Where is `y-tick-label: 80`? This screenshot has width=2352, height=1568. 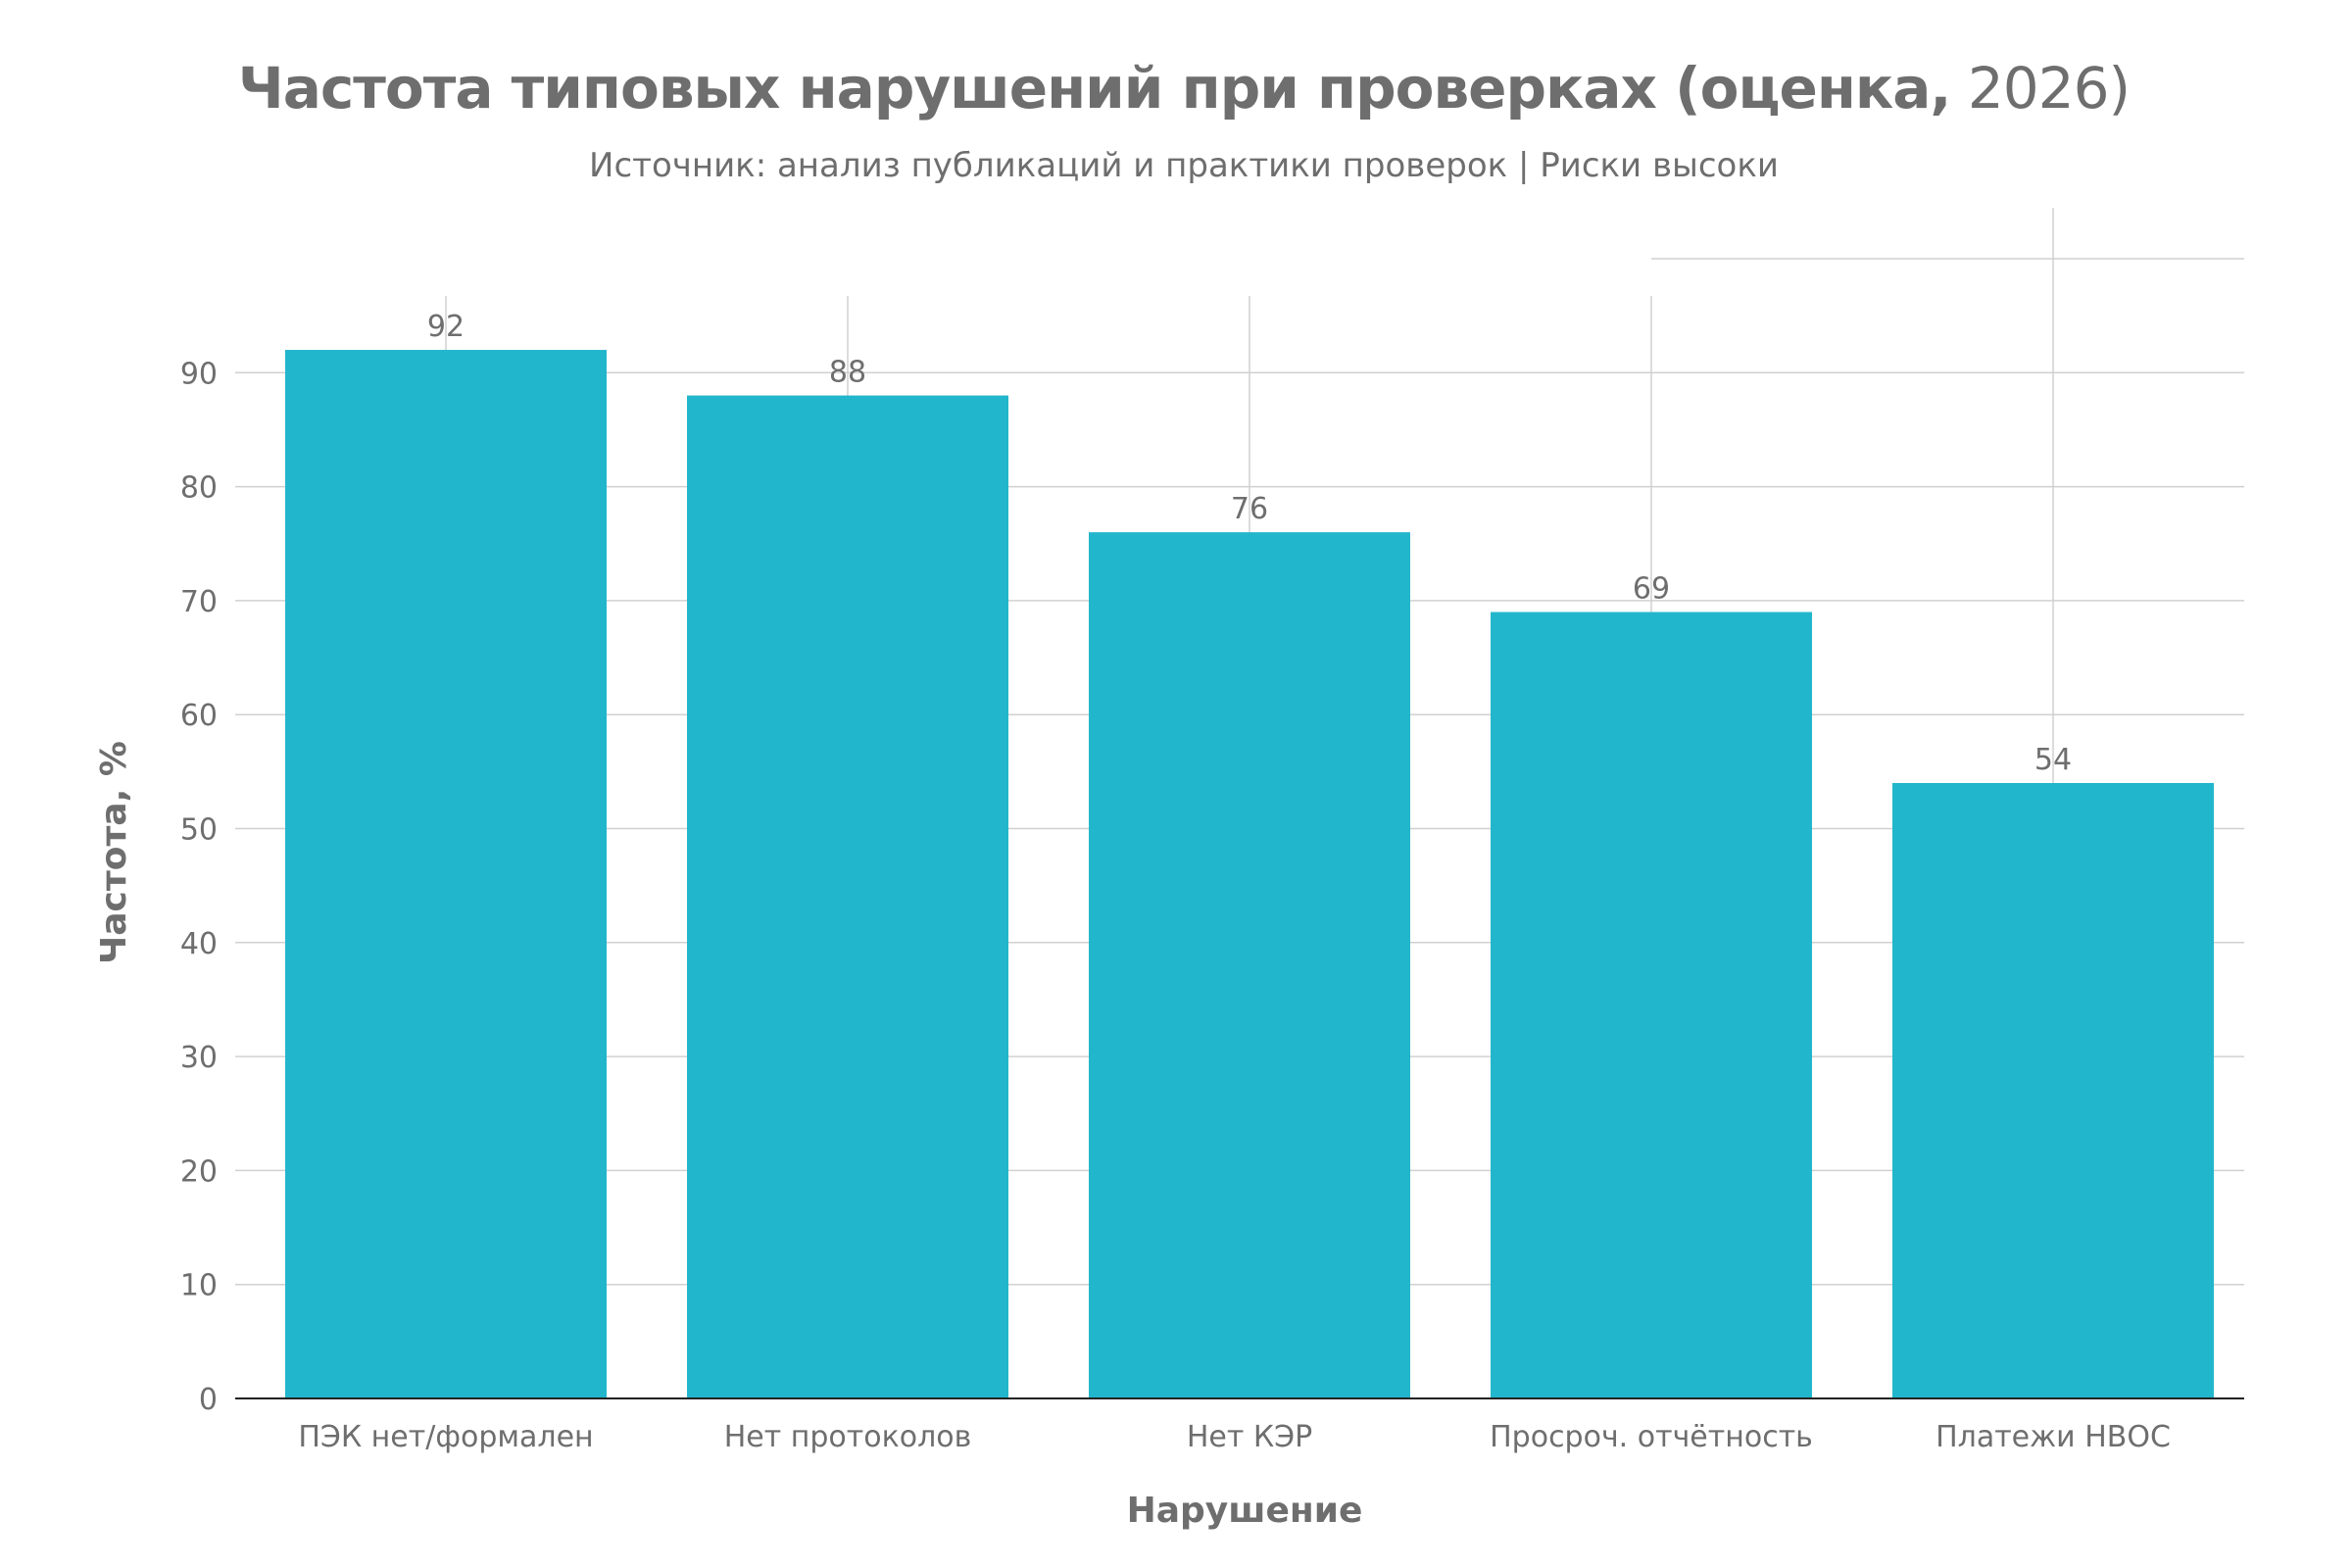
y-tick-label: 80 is located at coordinates (199, 488).